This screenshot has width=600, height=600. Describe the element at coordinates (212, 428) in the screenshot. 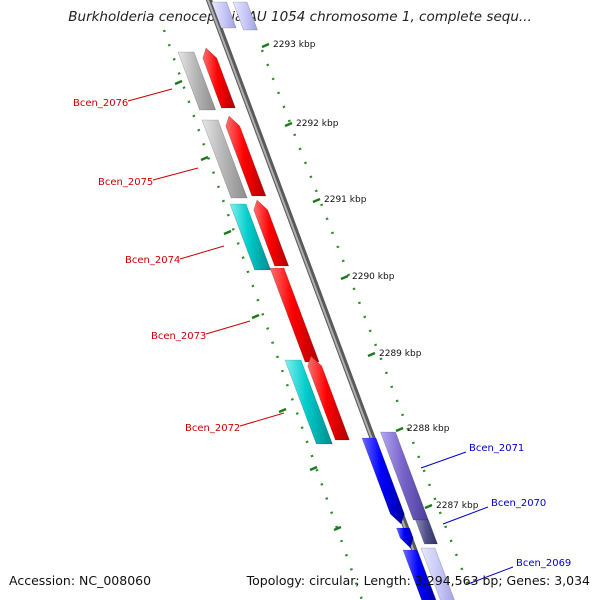

I see `gene-label-bcen_2072: Bcen_2072` at that location.